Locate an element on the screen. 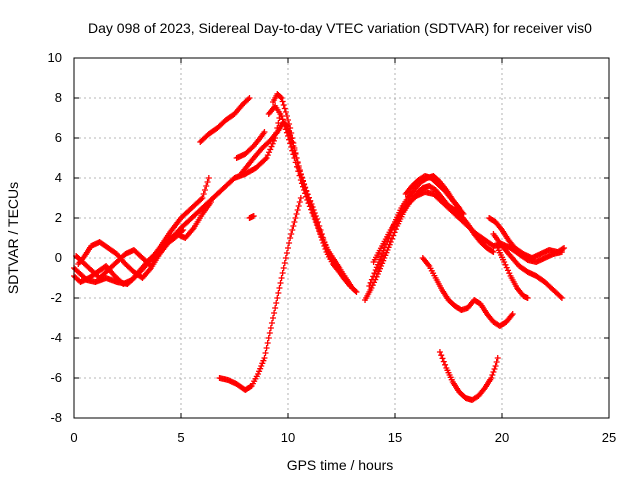 This screenshot has width=640, height=480. y-tick-label: -8 is located at coordinates (56, 417).